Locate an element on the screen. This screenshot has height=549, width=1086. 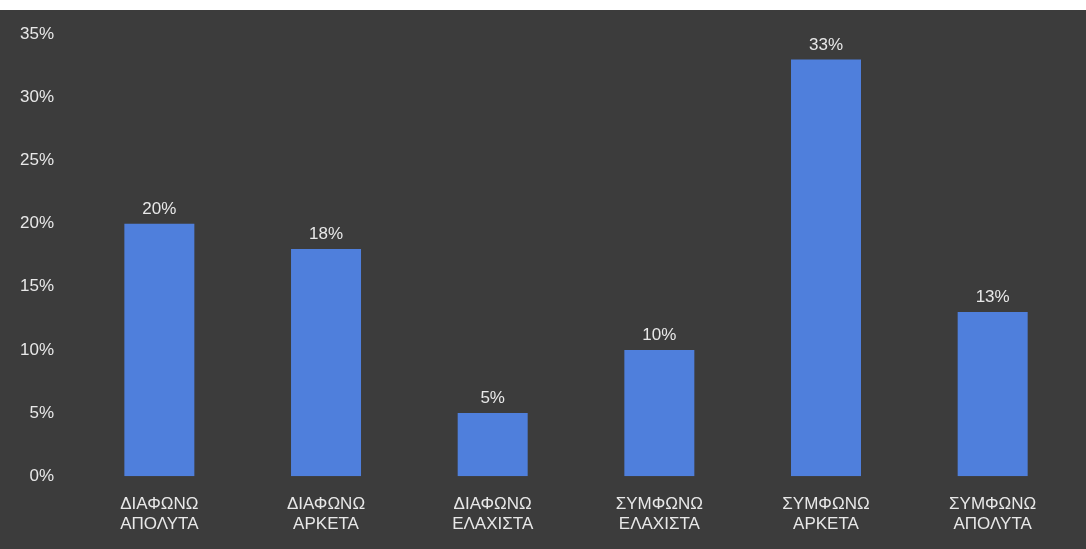
x-tick-label: ΣΥΜΦΩΝΩ ΕΛΑΧΙΣΤΑ is located at coordinates (659, 514).